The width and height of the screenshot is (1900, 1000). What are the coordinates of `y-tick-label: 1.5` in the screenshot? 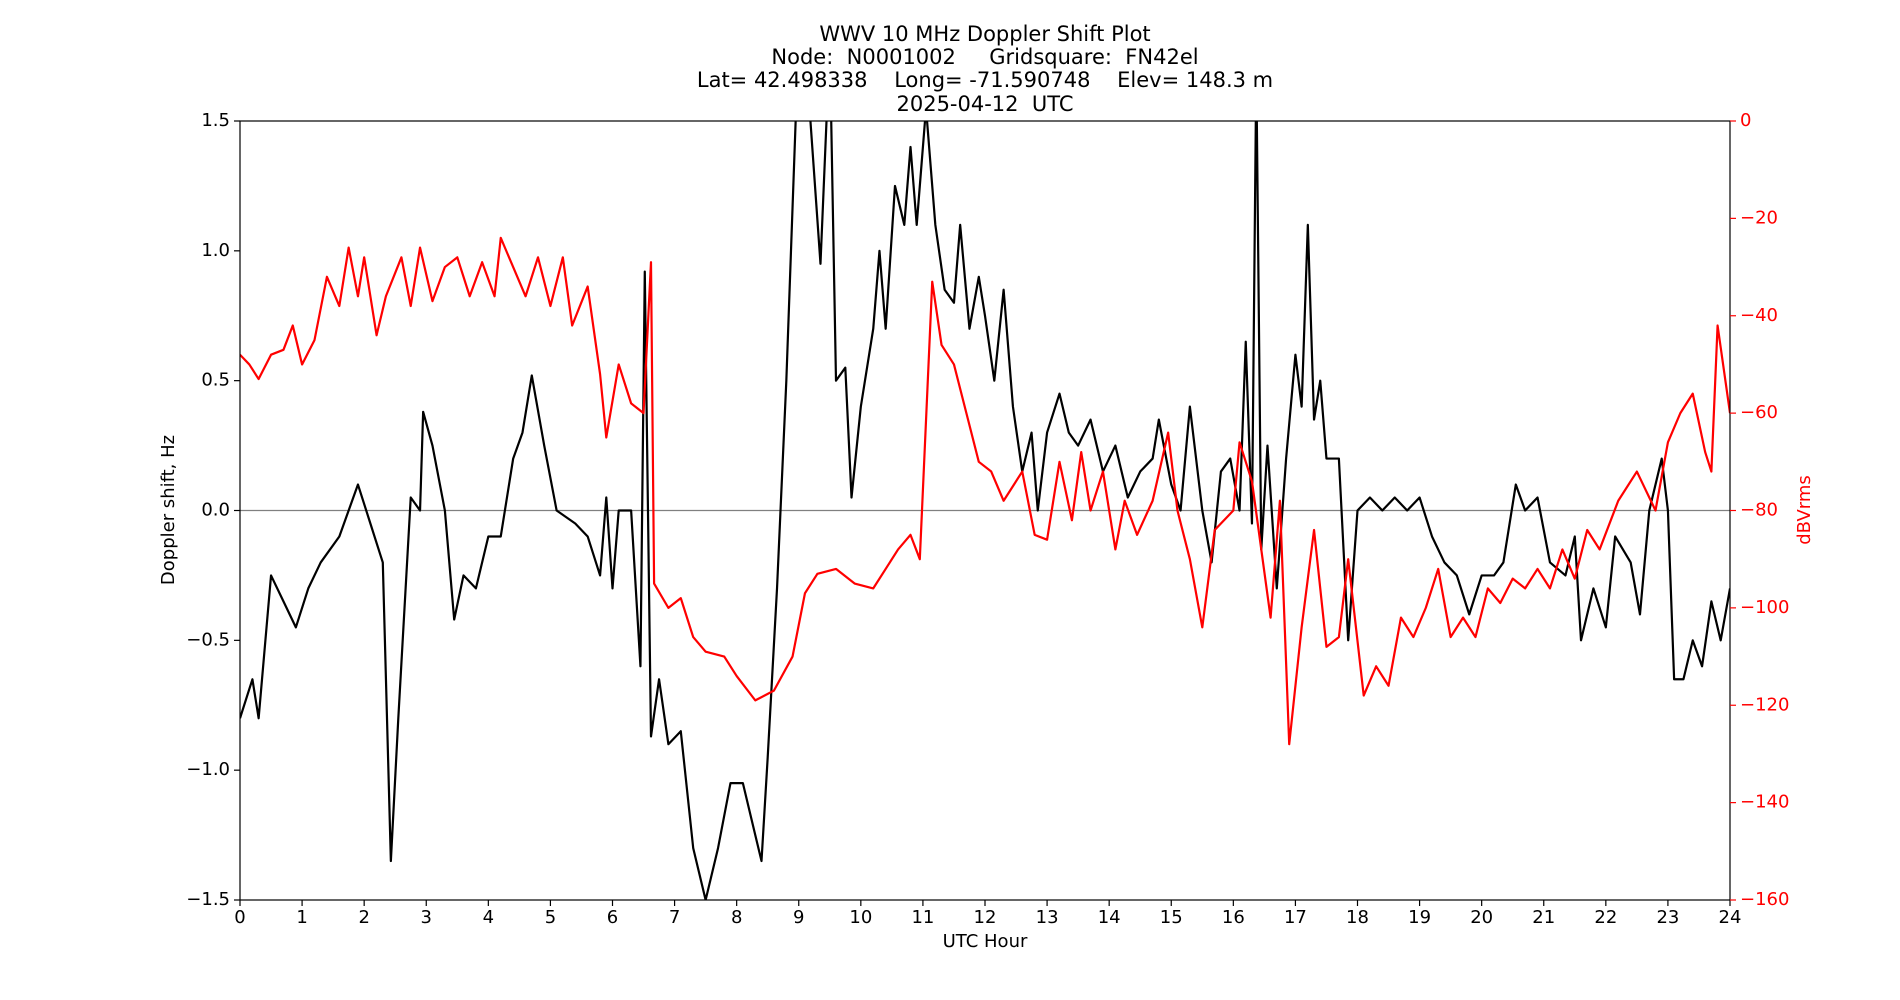 It's located at (215, 120).